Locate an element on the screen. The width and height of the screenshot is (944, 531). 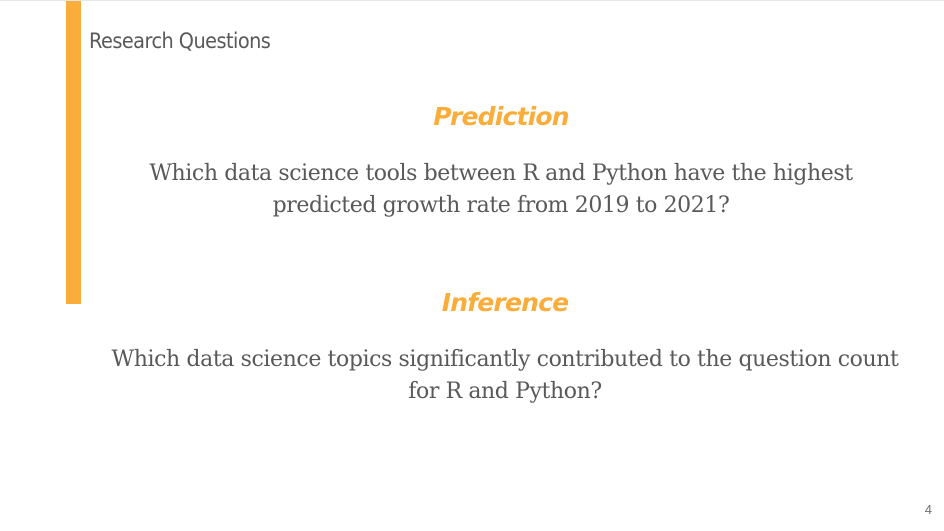
prediction-heading: Prediction is located at coordinates (501, 116).